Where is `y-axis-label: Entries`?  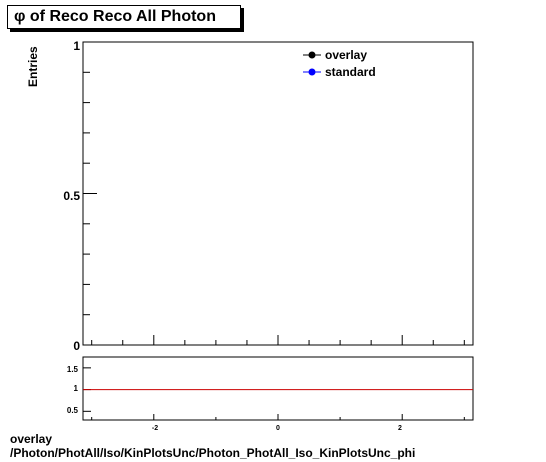
y-axis-label: Entries is located at coordinates (33, 66).